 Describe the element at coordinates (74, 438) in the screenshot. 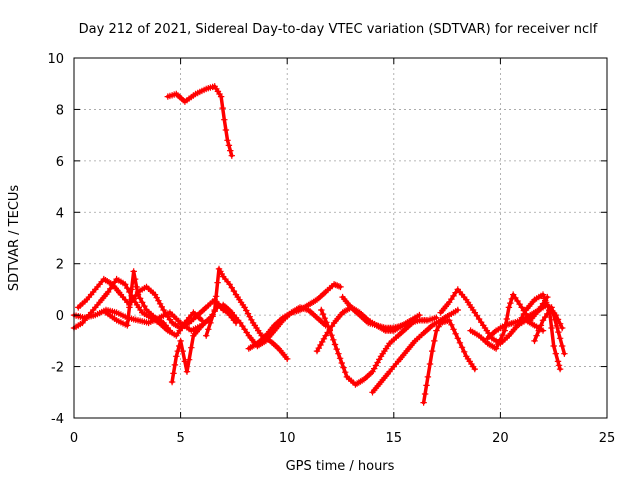

I see `x-tick-label-0: 0` at that location.